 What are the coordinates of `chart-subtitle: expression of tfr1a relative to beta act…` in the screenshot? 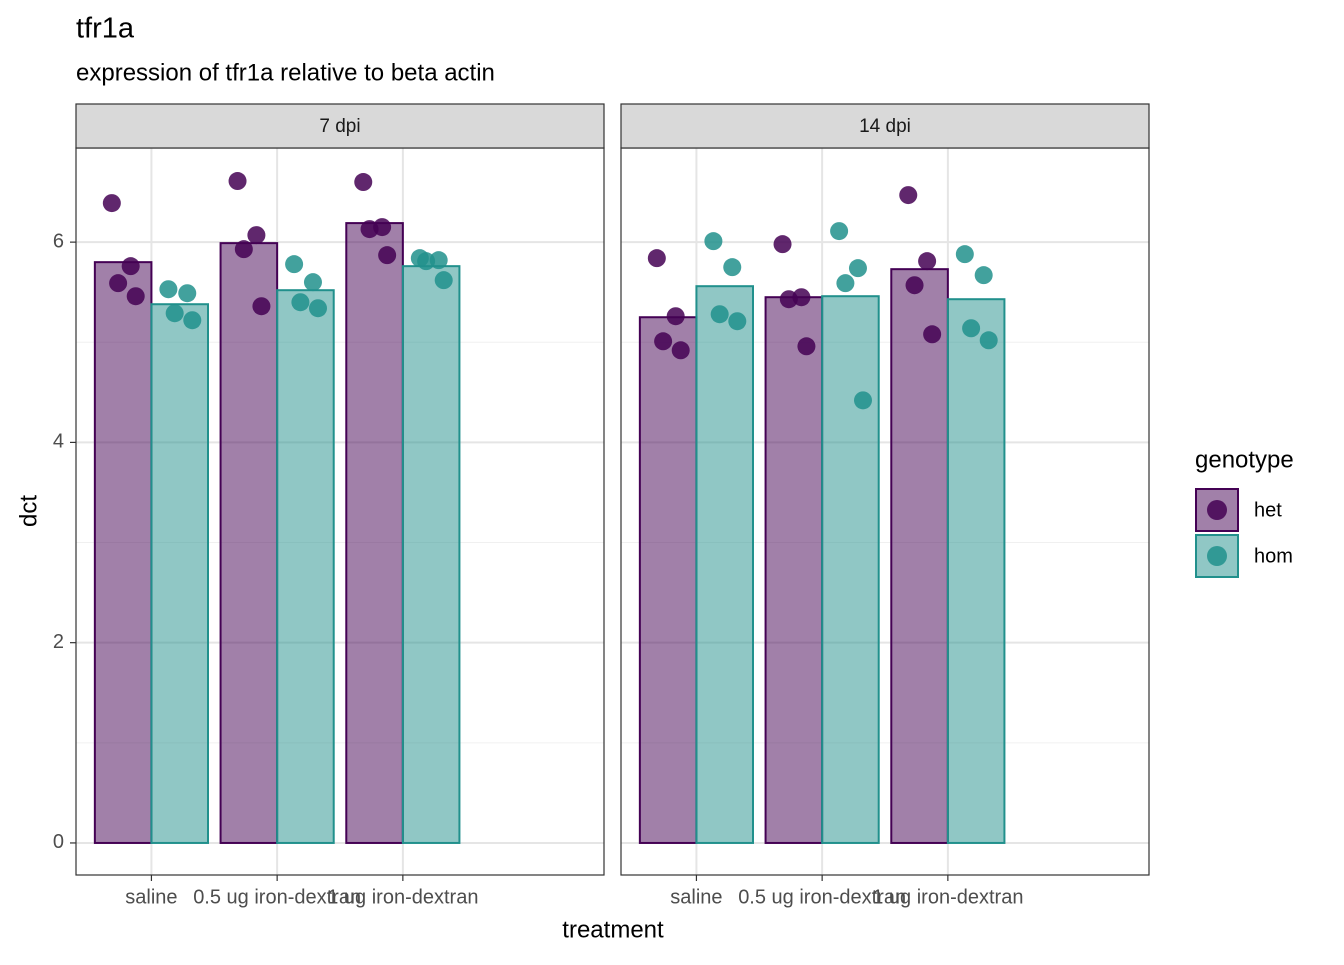 It's located at (285, 72).